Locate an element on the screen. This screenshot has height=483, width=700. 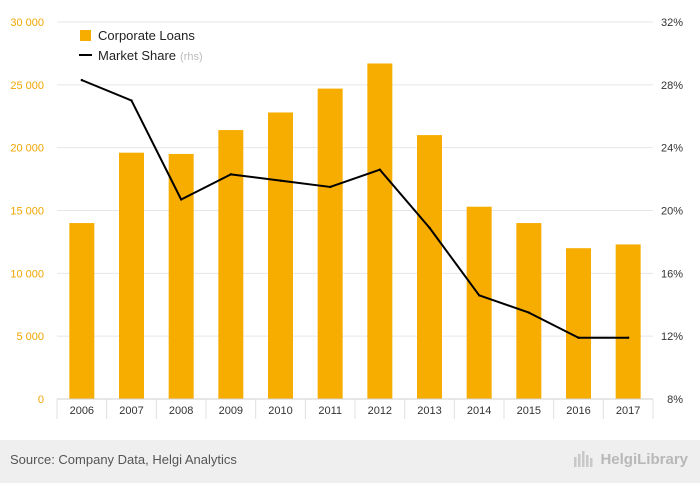
market-share-point-2011 is located at coordinates (330, 187).